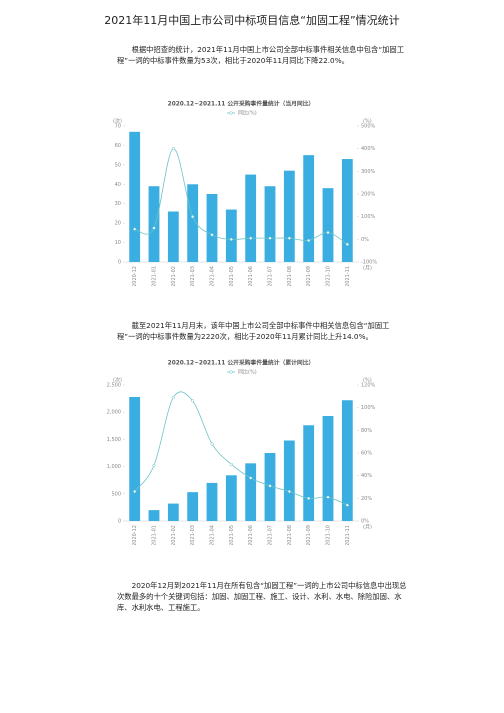 This screenshot has width=504, height=713. What do you see at coordinates (366, 499) in the screenshot?
I see `y2-tick-label: 20%` at bounding box center [366, 499].